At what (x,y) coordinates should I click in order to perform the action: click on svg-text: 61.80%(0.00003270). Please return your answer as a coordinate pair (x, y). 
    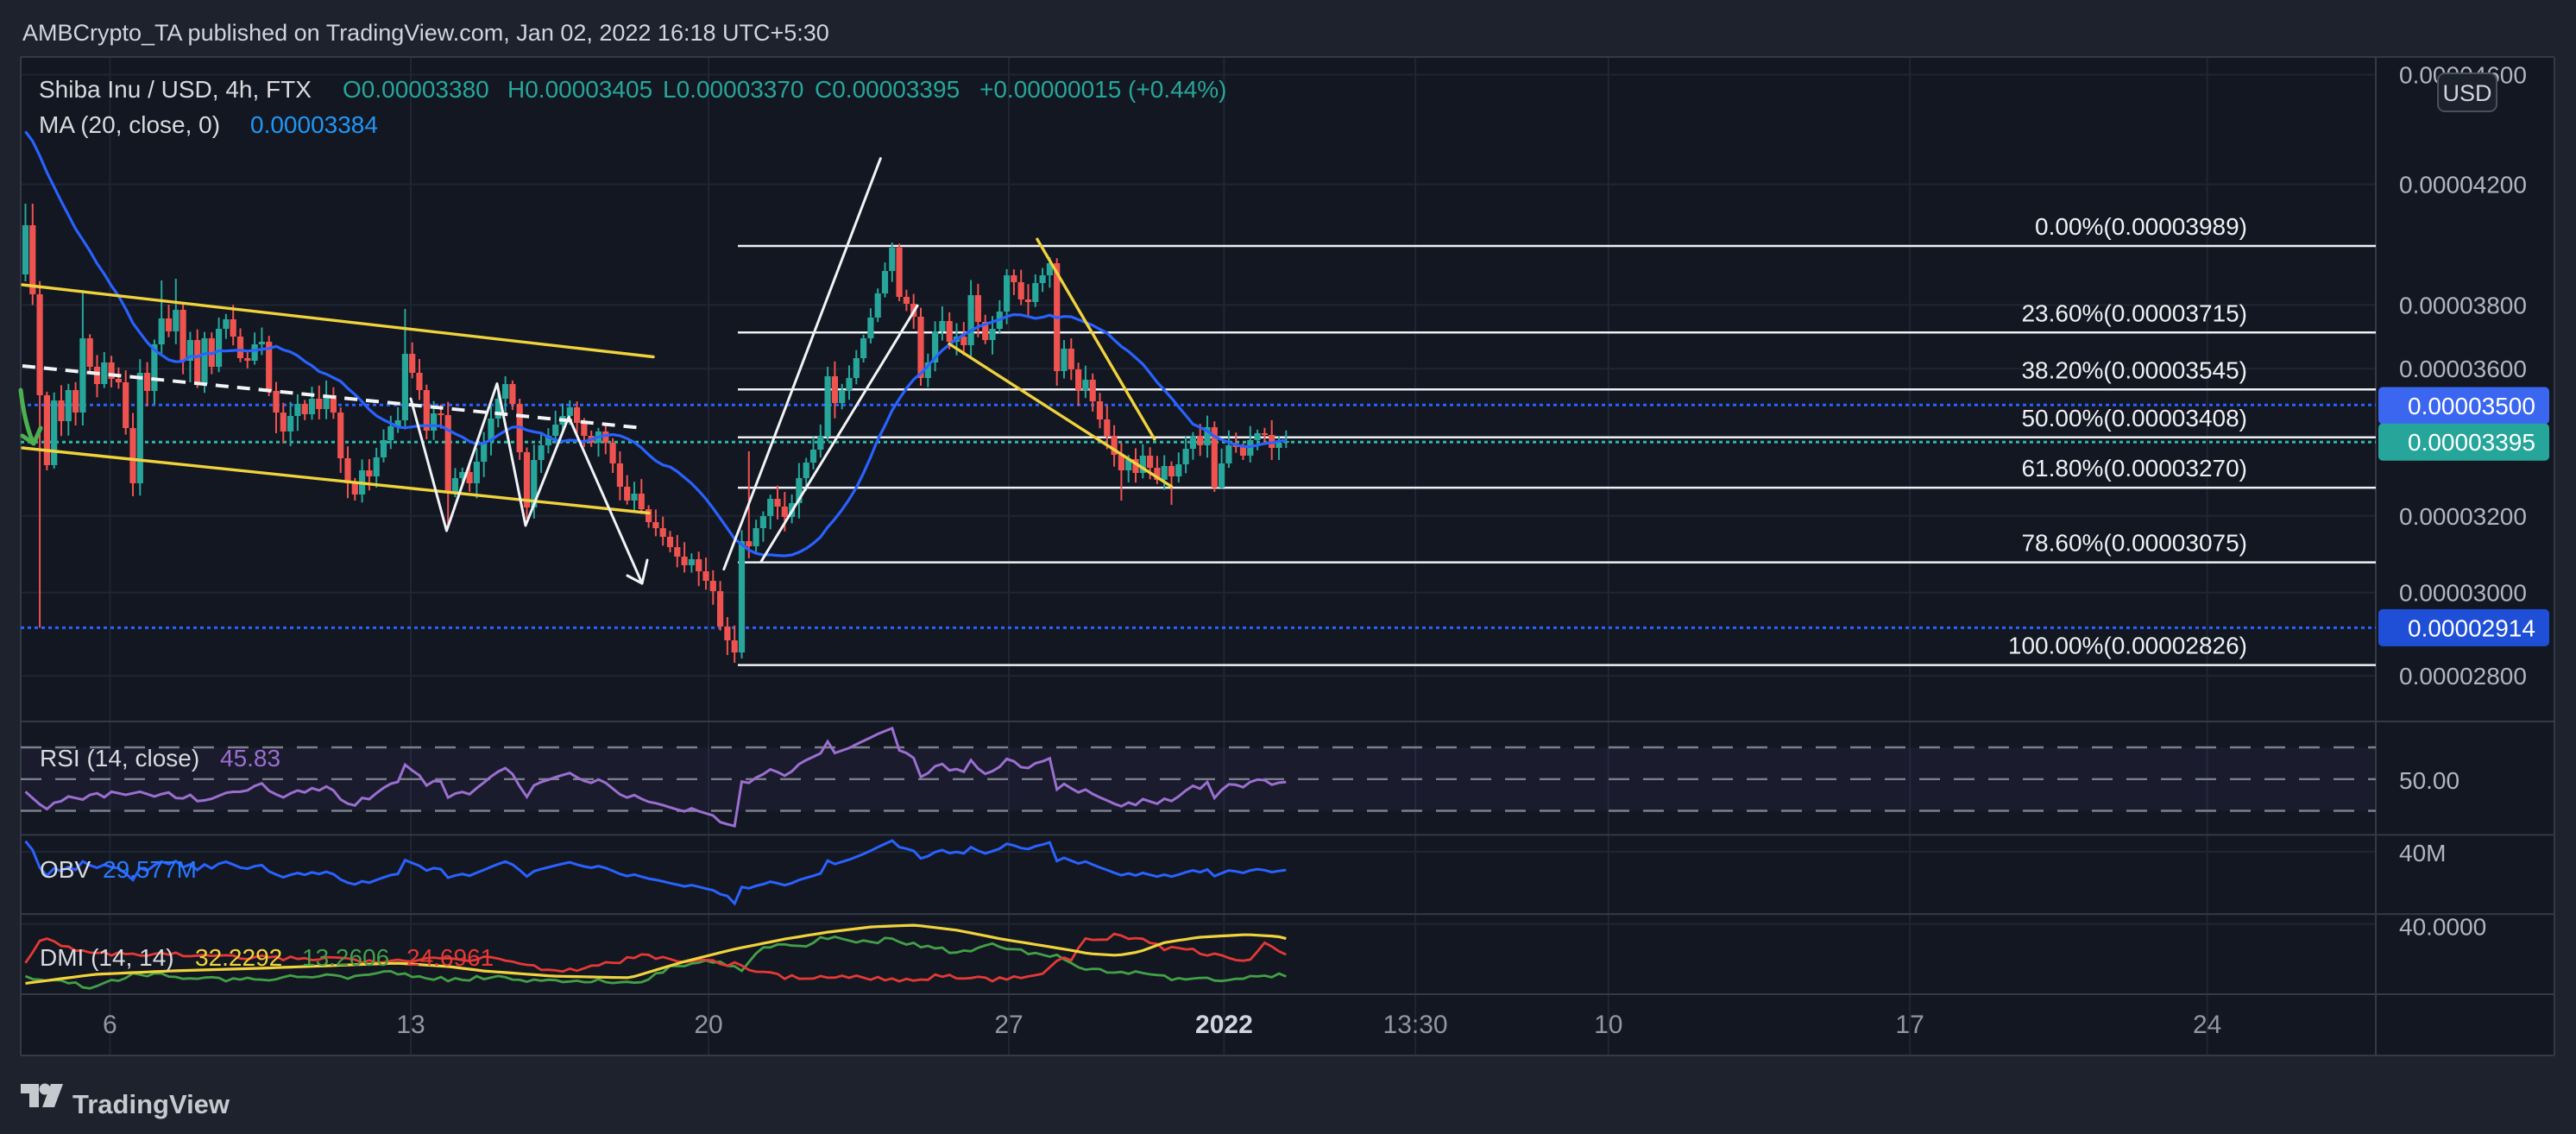
    Looking at the image, I should click on (2134, 469).